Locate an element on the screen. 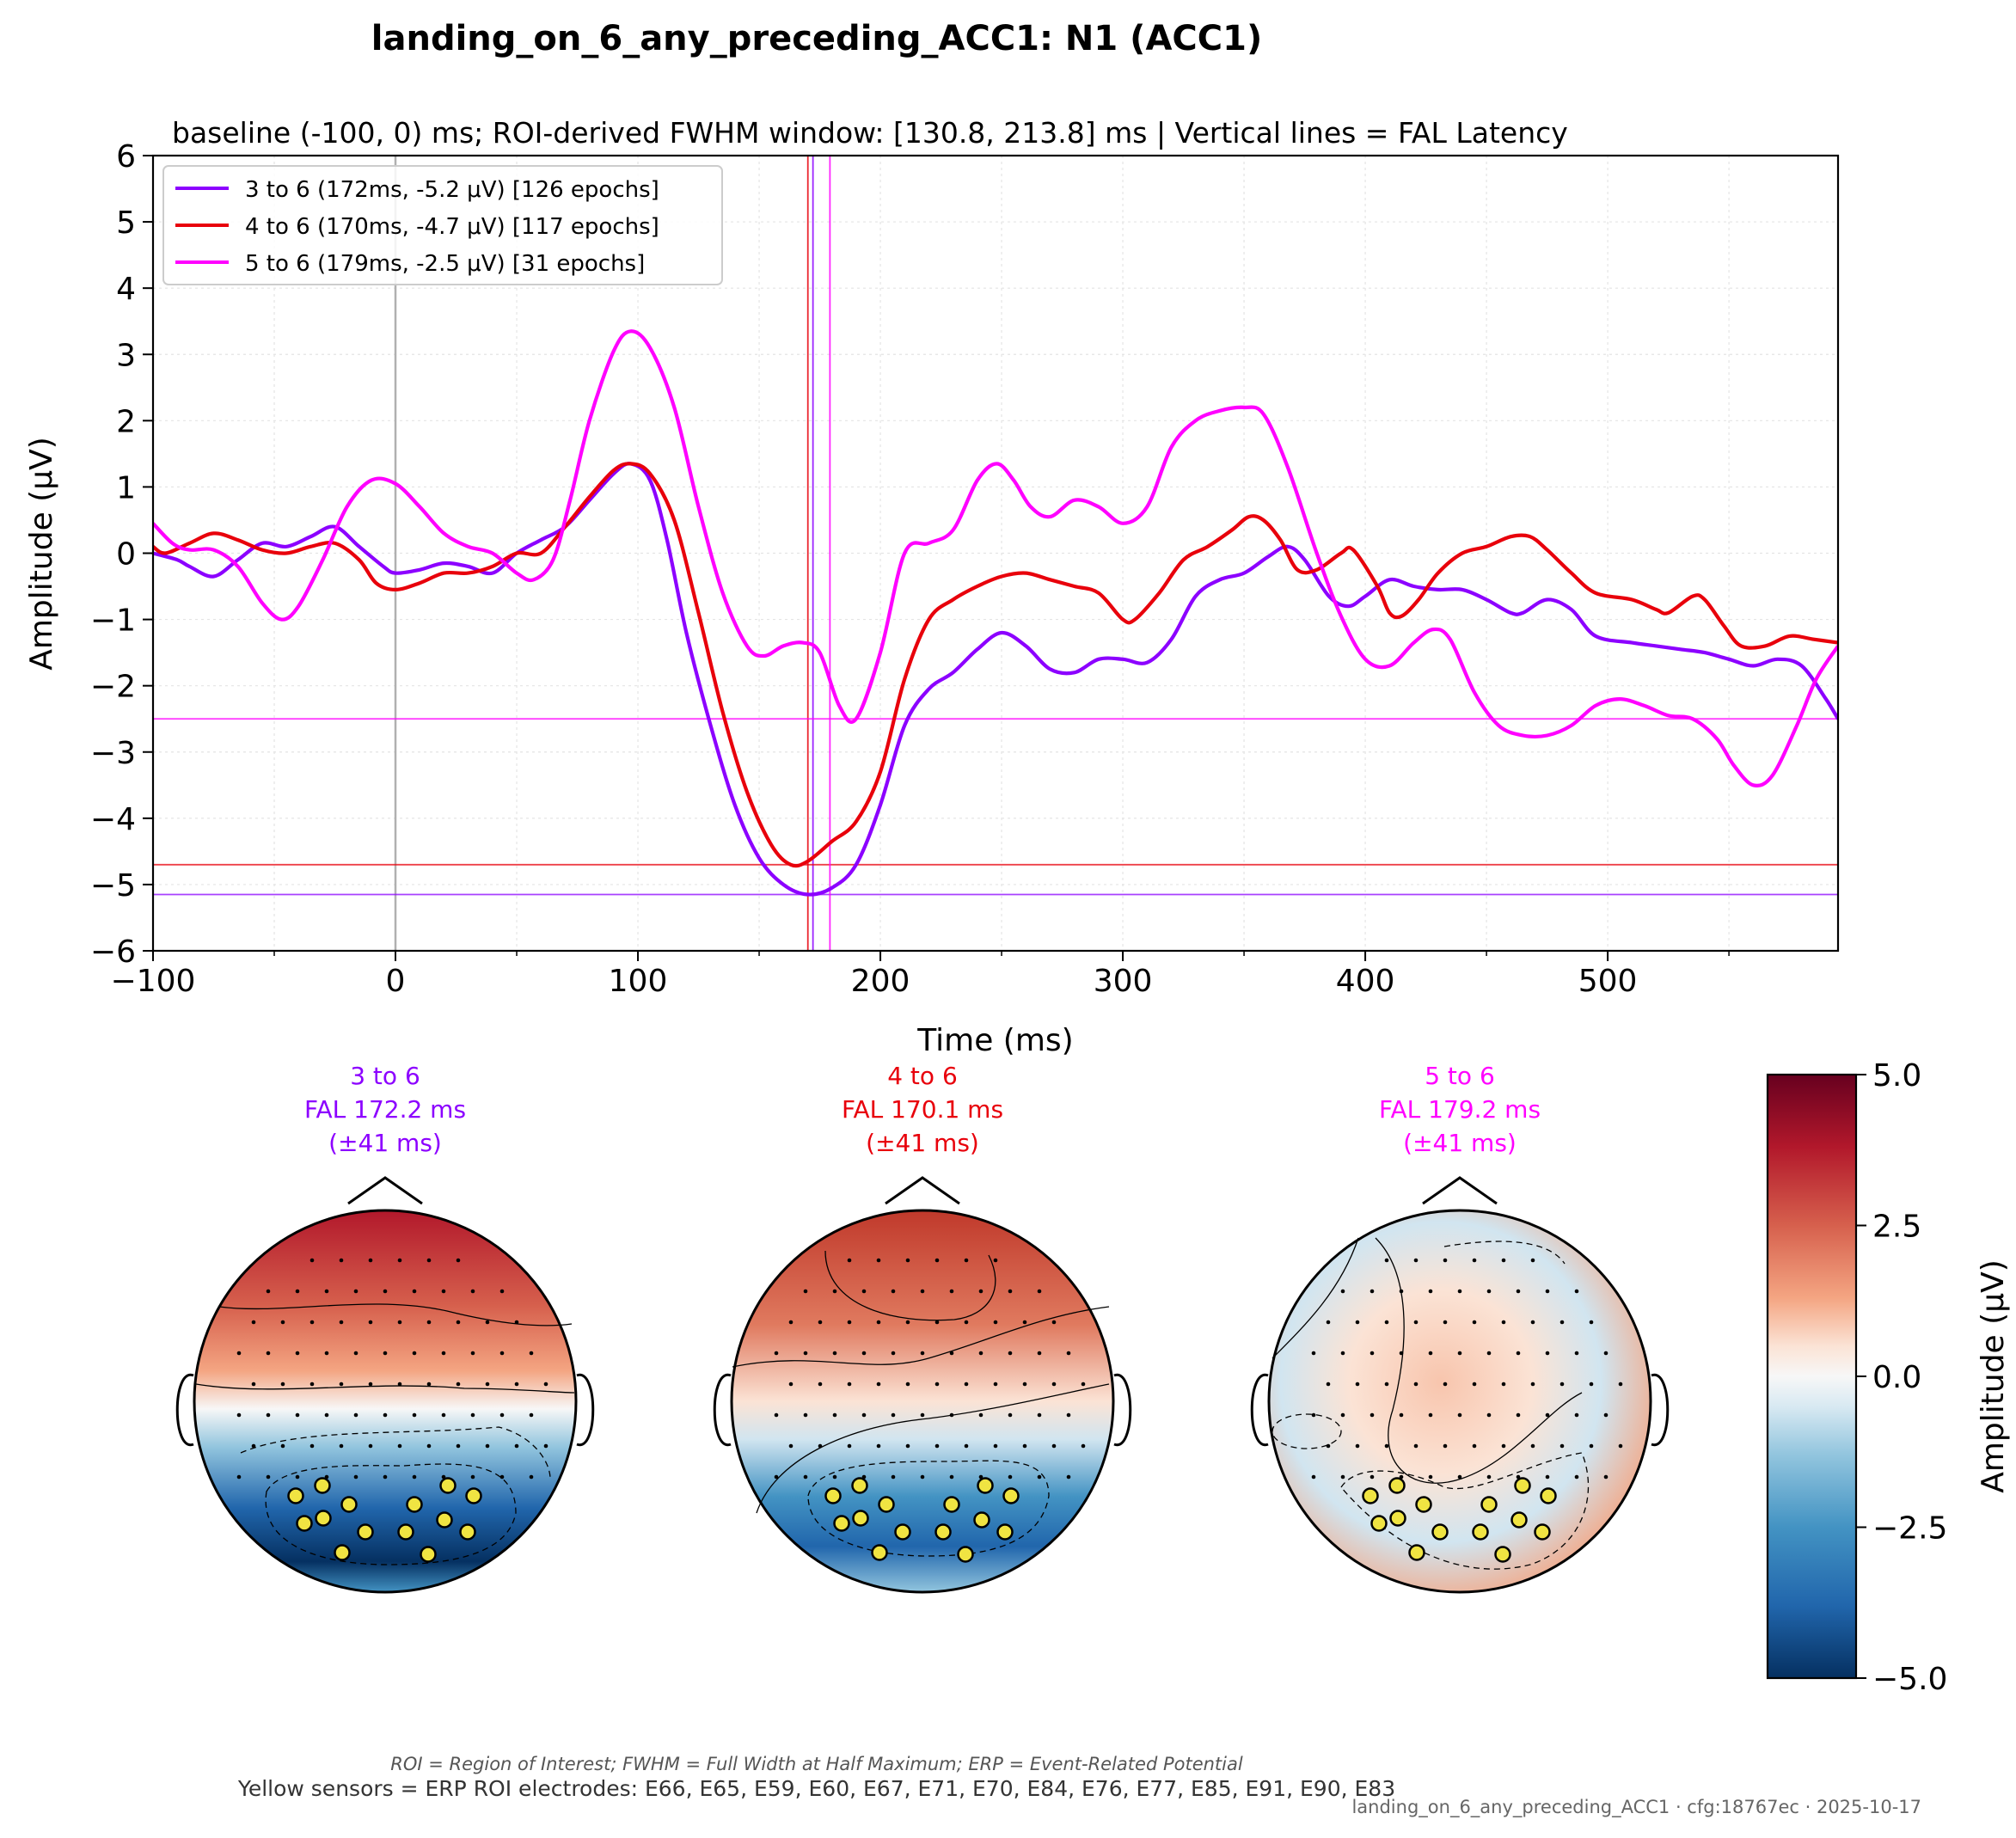 This screenshot has width=2016, height=1838. topomap-window: (±41 ms) is located at coordinates (385, 1143).